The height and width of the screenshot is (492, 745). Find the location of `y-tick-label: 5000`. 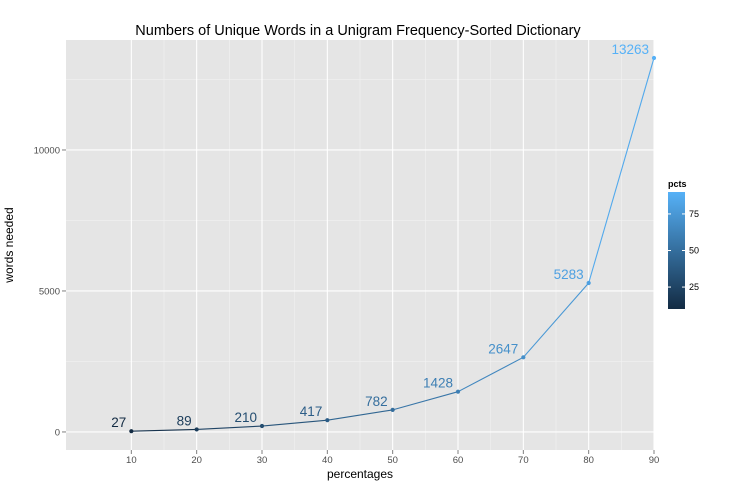

y-tick-label: 5000 is located at coordinates (49, 291).